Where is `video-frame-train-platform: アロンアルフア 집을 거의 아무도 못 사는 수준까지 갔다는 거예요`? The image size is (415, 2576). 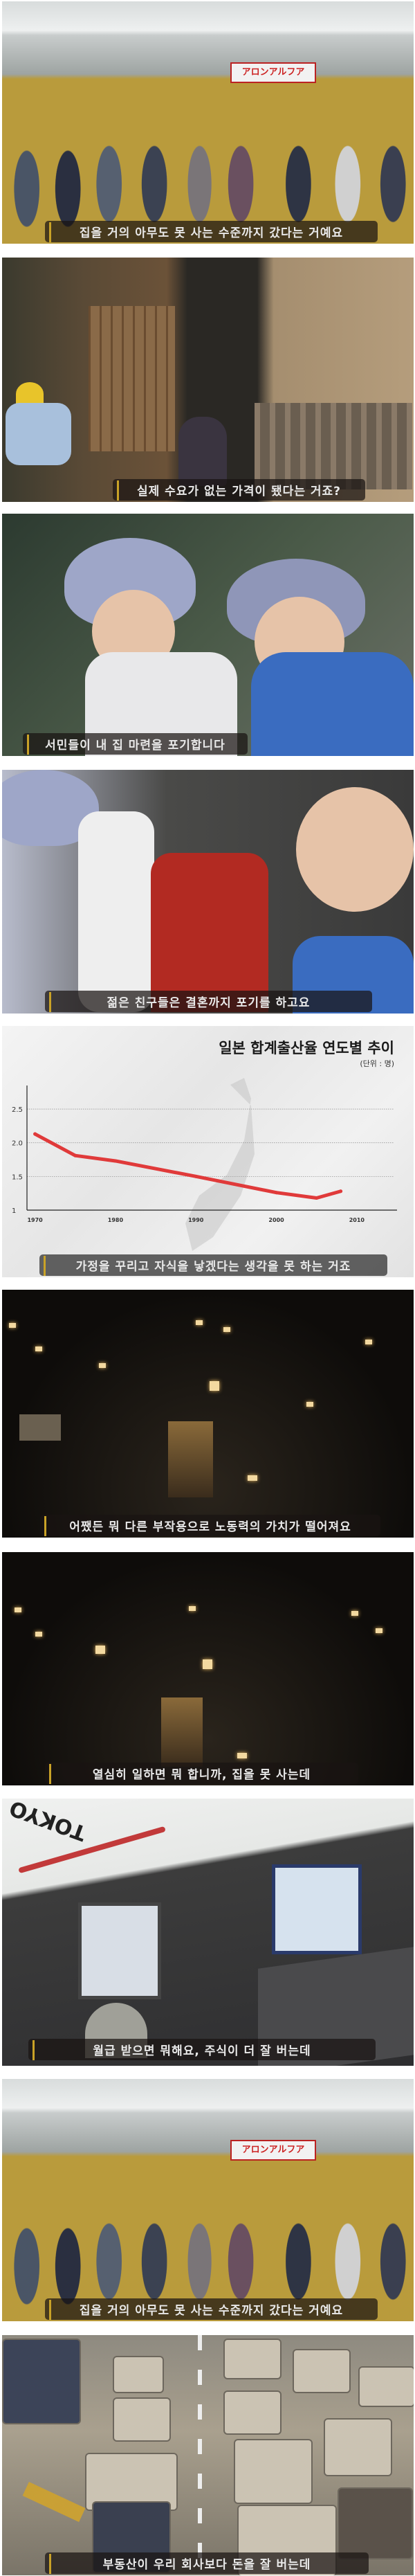
video-frame-train-platform: アロンアルフア 집을 거의 아무도 못 사는 수준까지 갔다는 거예요 is located at coordinates (208, 123).